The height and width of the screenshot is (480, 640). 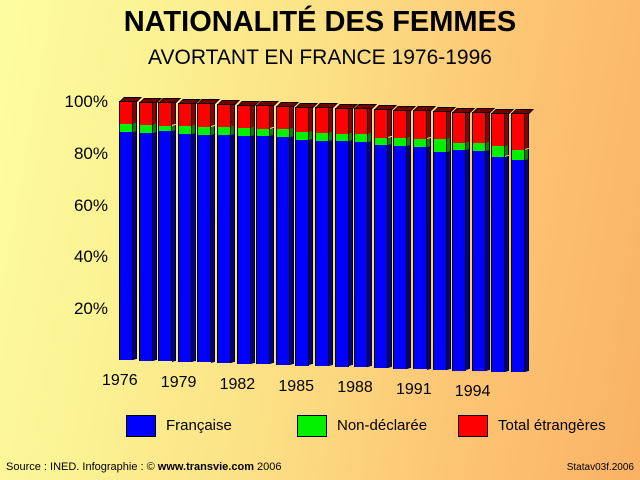 What do you see at coordinates (500, 263) in the screenshot?
I see `bar-segment-1995-francaise` at bounding box center [500, 263].